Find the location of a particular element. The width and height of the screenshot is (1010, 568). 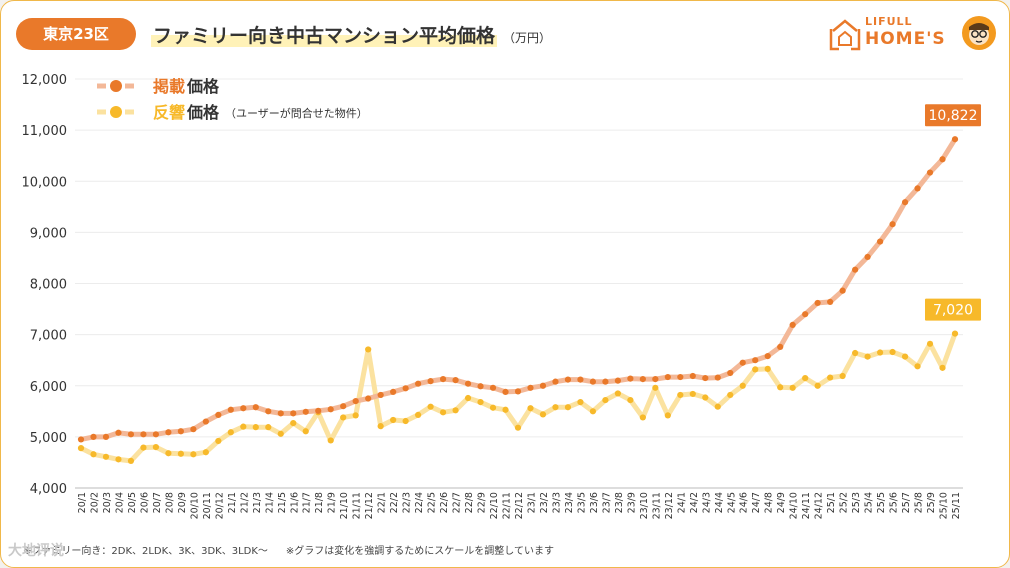

x-tick-label: 21/6 is located at coordinates (294, 502).